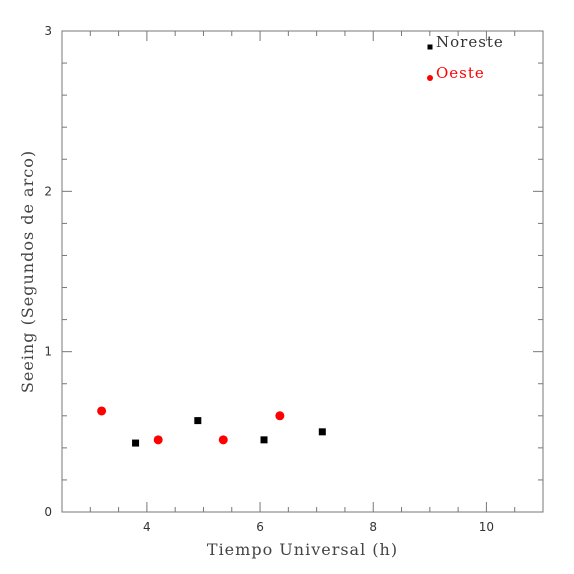  I want to click on y-tick-label: 0, so click(48, 512).